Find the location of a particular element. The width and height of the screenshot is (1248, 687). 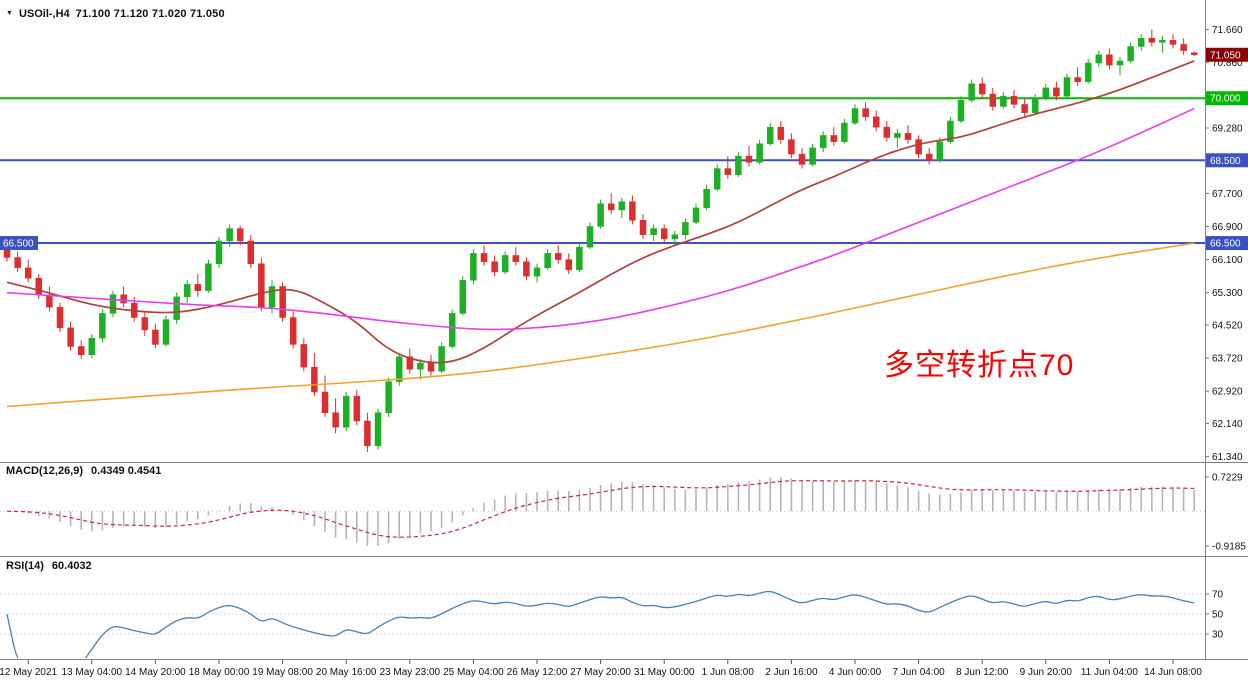

hline-68-5-price-badge is located at coordinates (1227, 160).